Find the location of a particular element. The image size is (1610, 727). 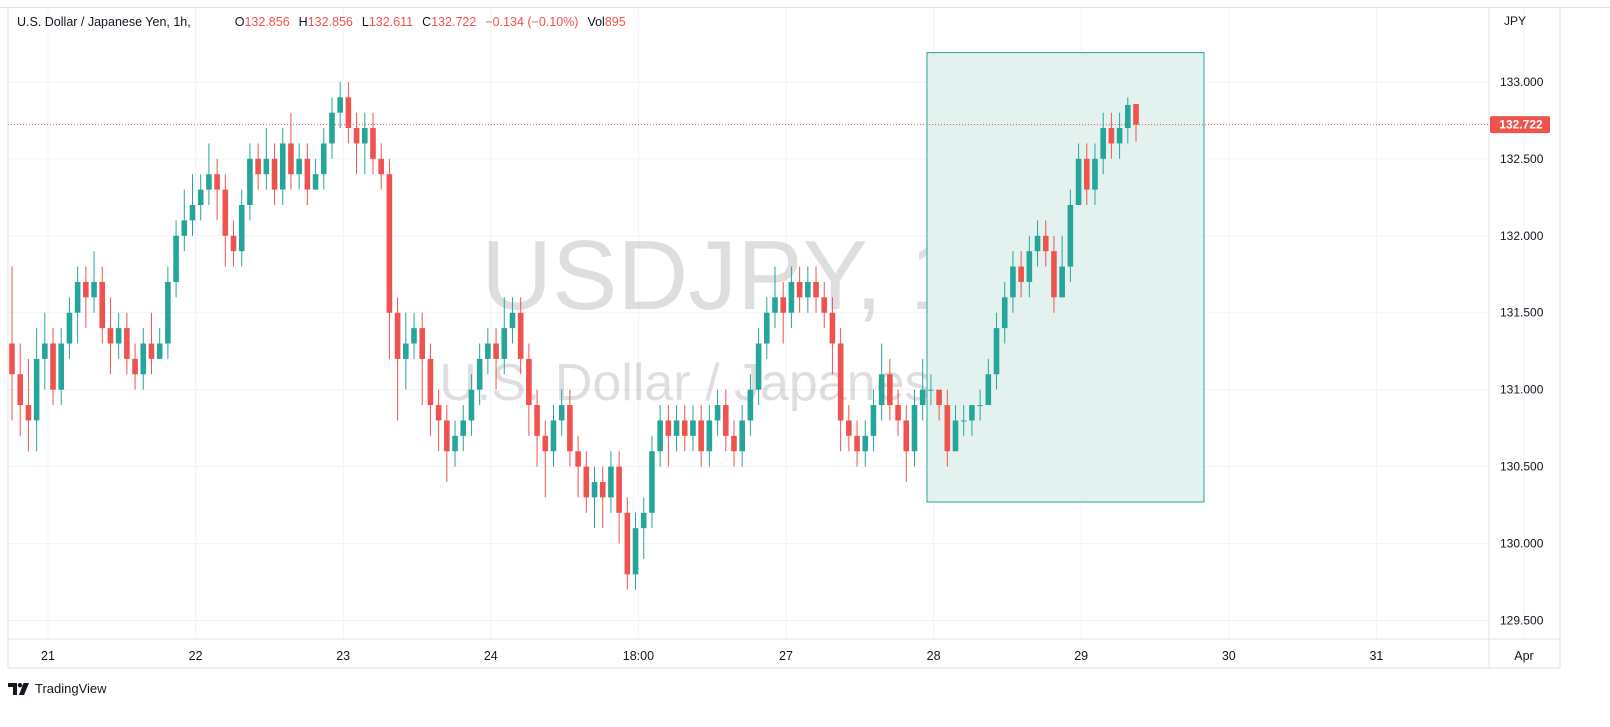

time-axis: 21 22 23 24 18:00 27 28 29 30 31 Apr is located at coordinates (787, 656).